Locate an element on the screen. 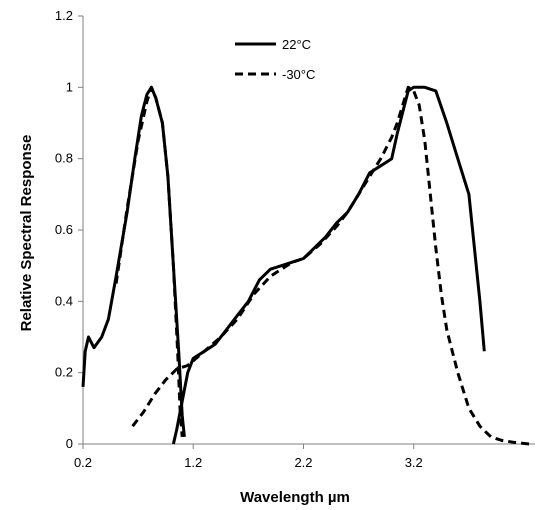 The image size is (538, 510). y-tick-label: 1.2 is located at coordinates (64, 15).